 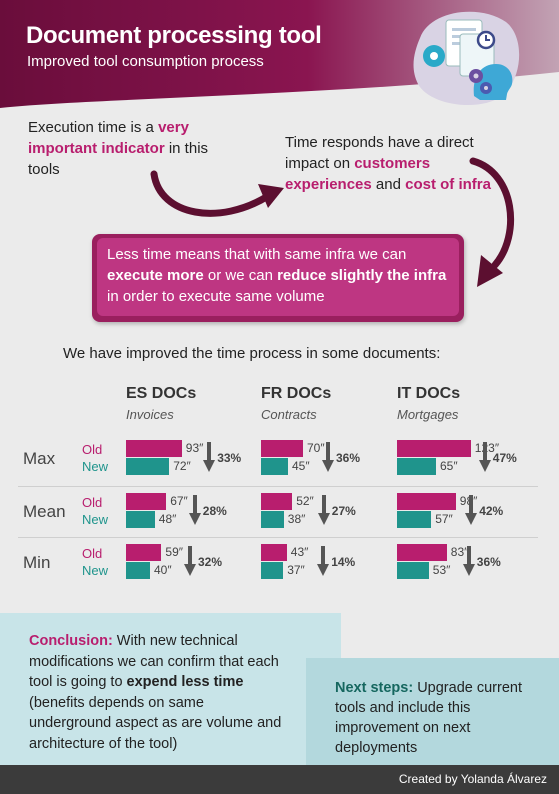 I want to click on improvement-percent: 33%, so click(x=229, y=458).